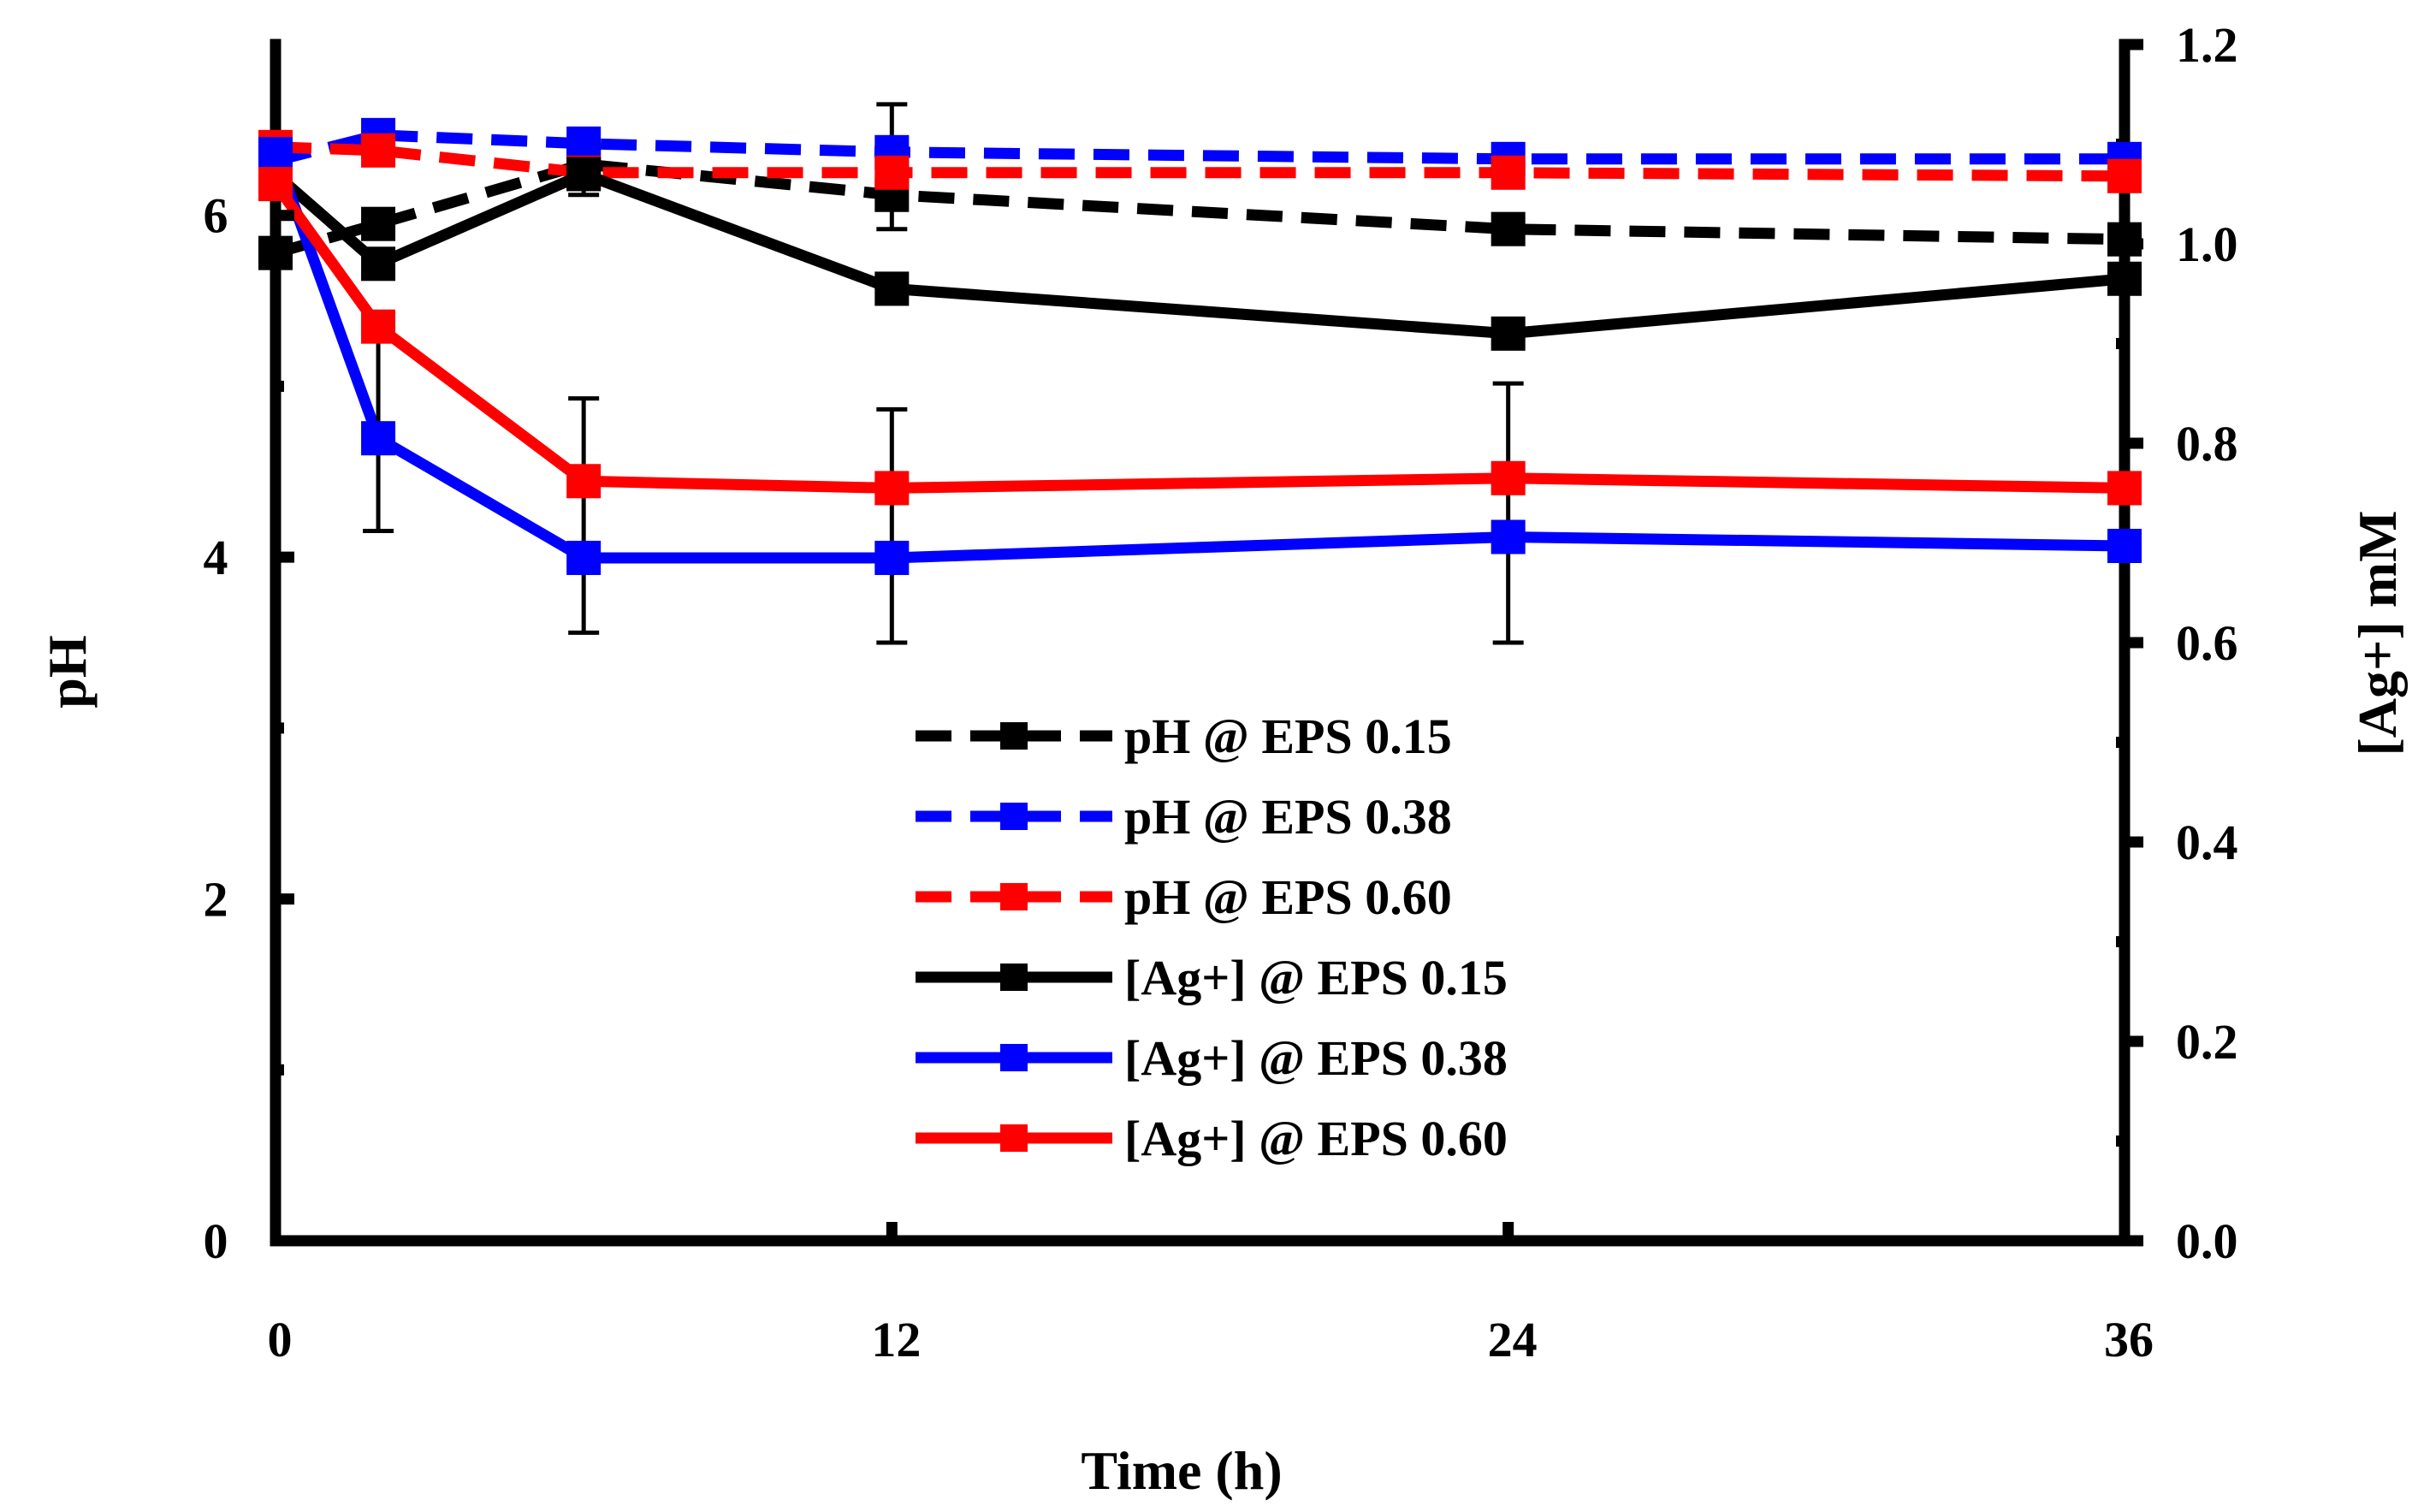 The height and width of the screenshot is (1512, 2424). I want to click on x-tick-label: 36, so click(2129, 1339).